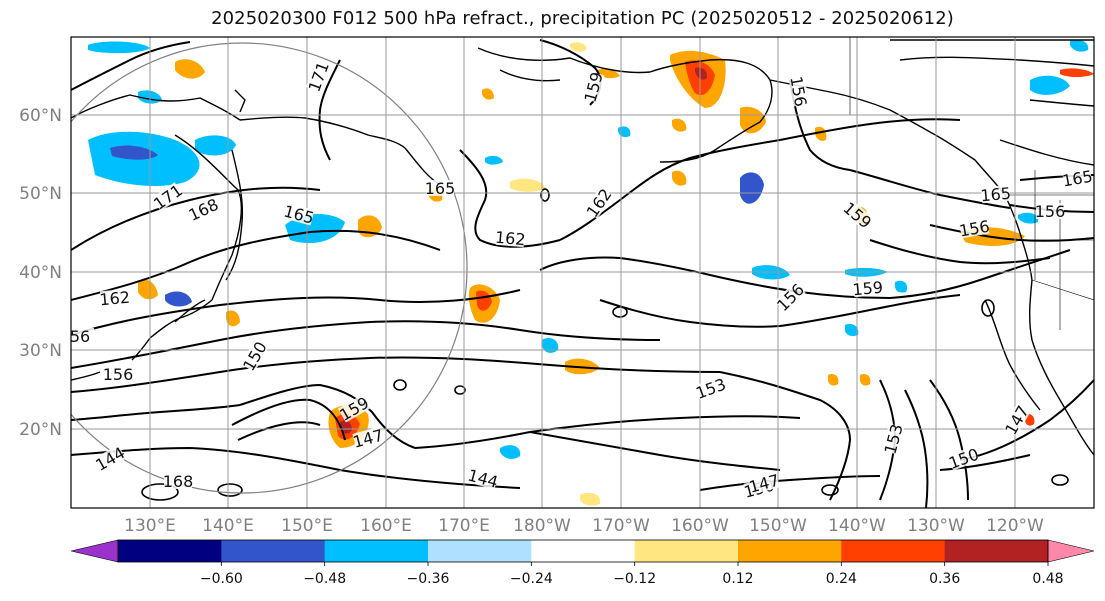 Image resolution: width=1105 pixels, height=601 pixels. Describe the element at coordinates (324, 579) in the screenshot. I see `colorbar-tick-label: −0.48` at that location.